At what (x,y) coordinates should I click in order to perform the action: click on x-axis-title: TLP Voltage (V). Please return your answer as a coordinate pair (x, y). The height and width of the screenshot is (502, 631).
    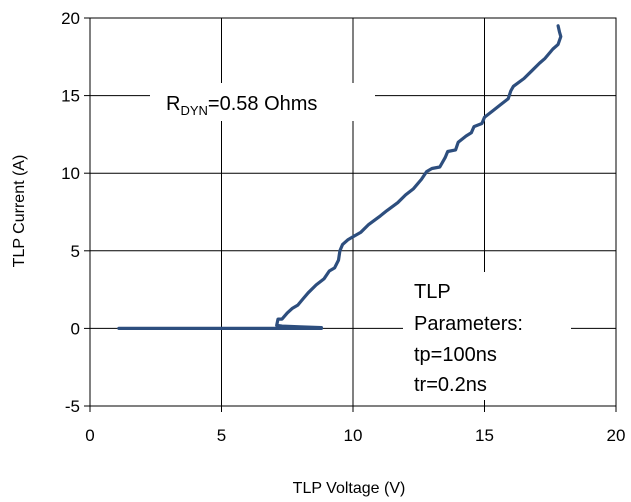
    Looking at the image, I should click on (349, 488).